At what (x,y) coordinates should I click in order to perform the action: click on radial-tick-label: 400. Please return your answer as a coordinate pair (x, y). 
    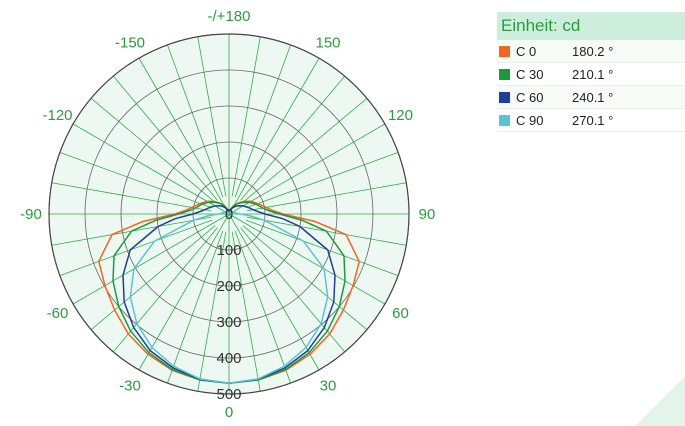
    Looking at the image, I should click on (228, 358).